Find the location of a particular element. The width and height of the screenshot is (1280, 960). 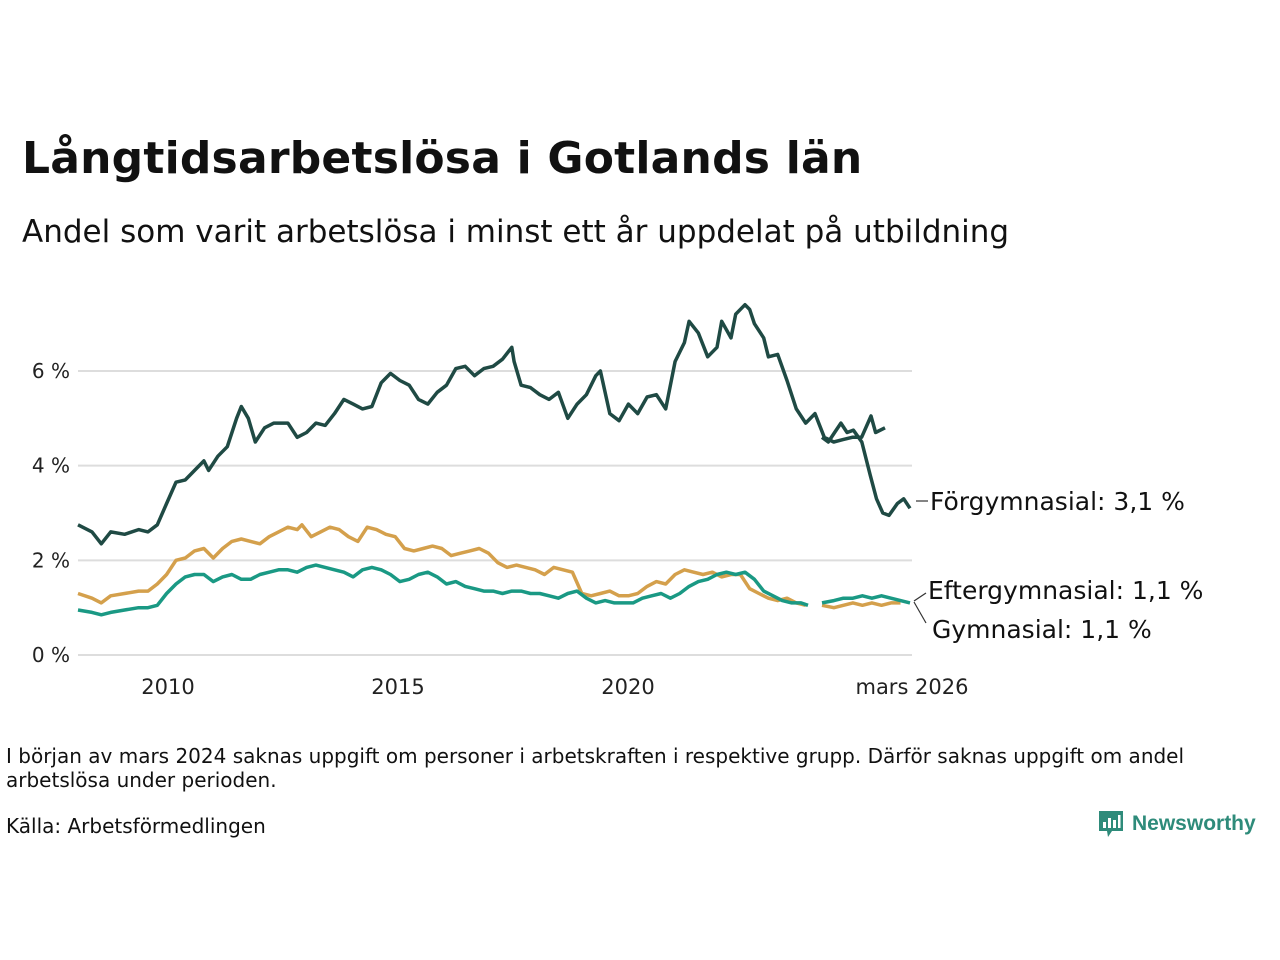

newsworthy-logo-icon is located at coordinates (1111, 824).